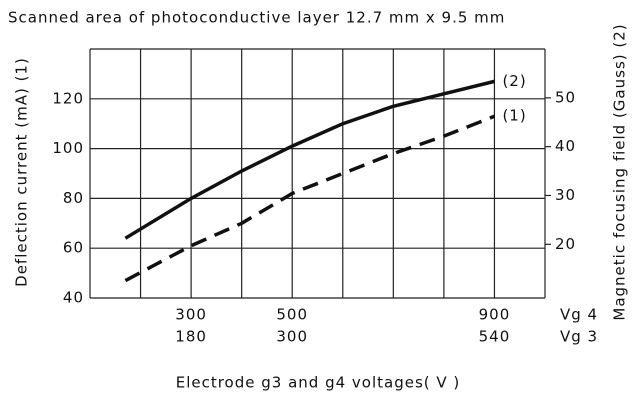 The image size is (635, 410). Describe the element at coordinates (292, 315) in the screenshot. I see `x-tick-label: 500` at that location.